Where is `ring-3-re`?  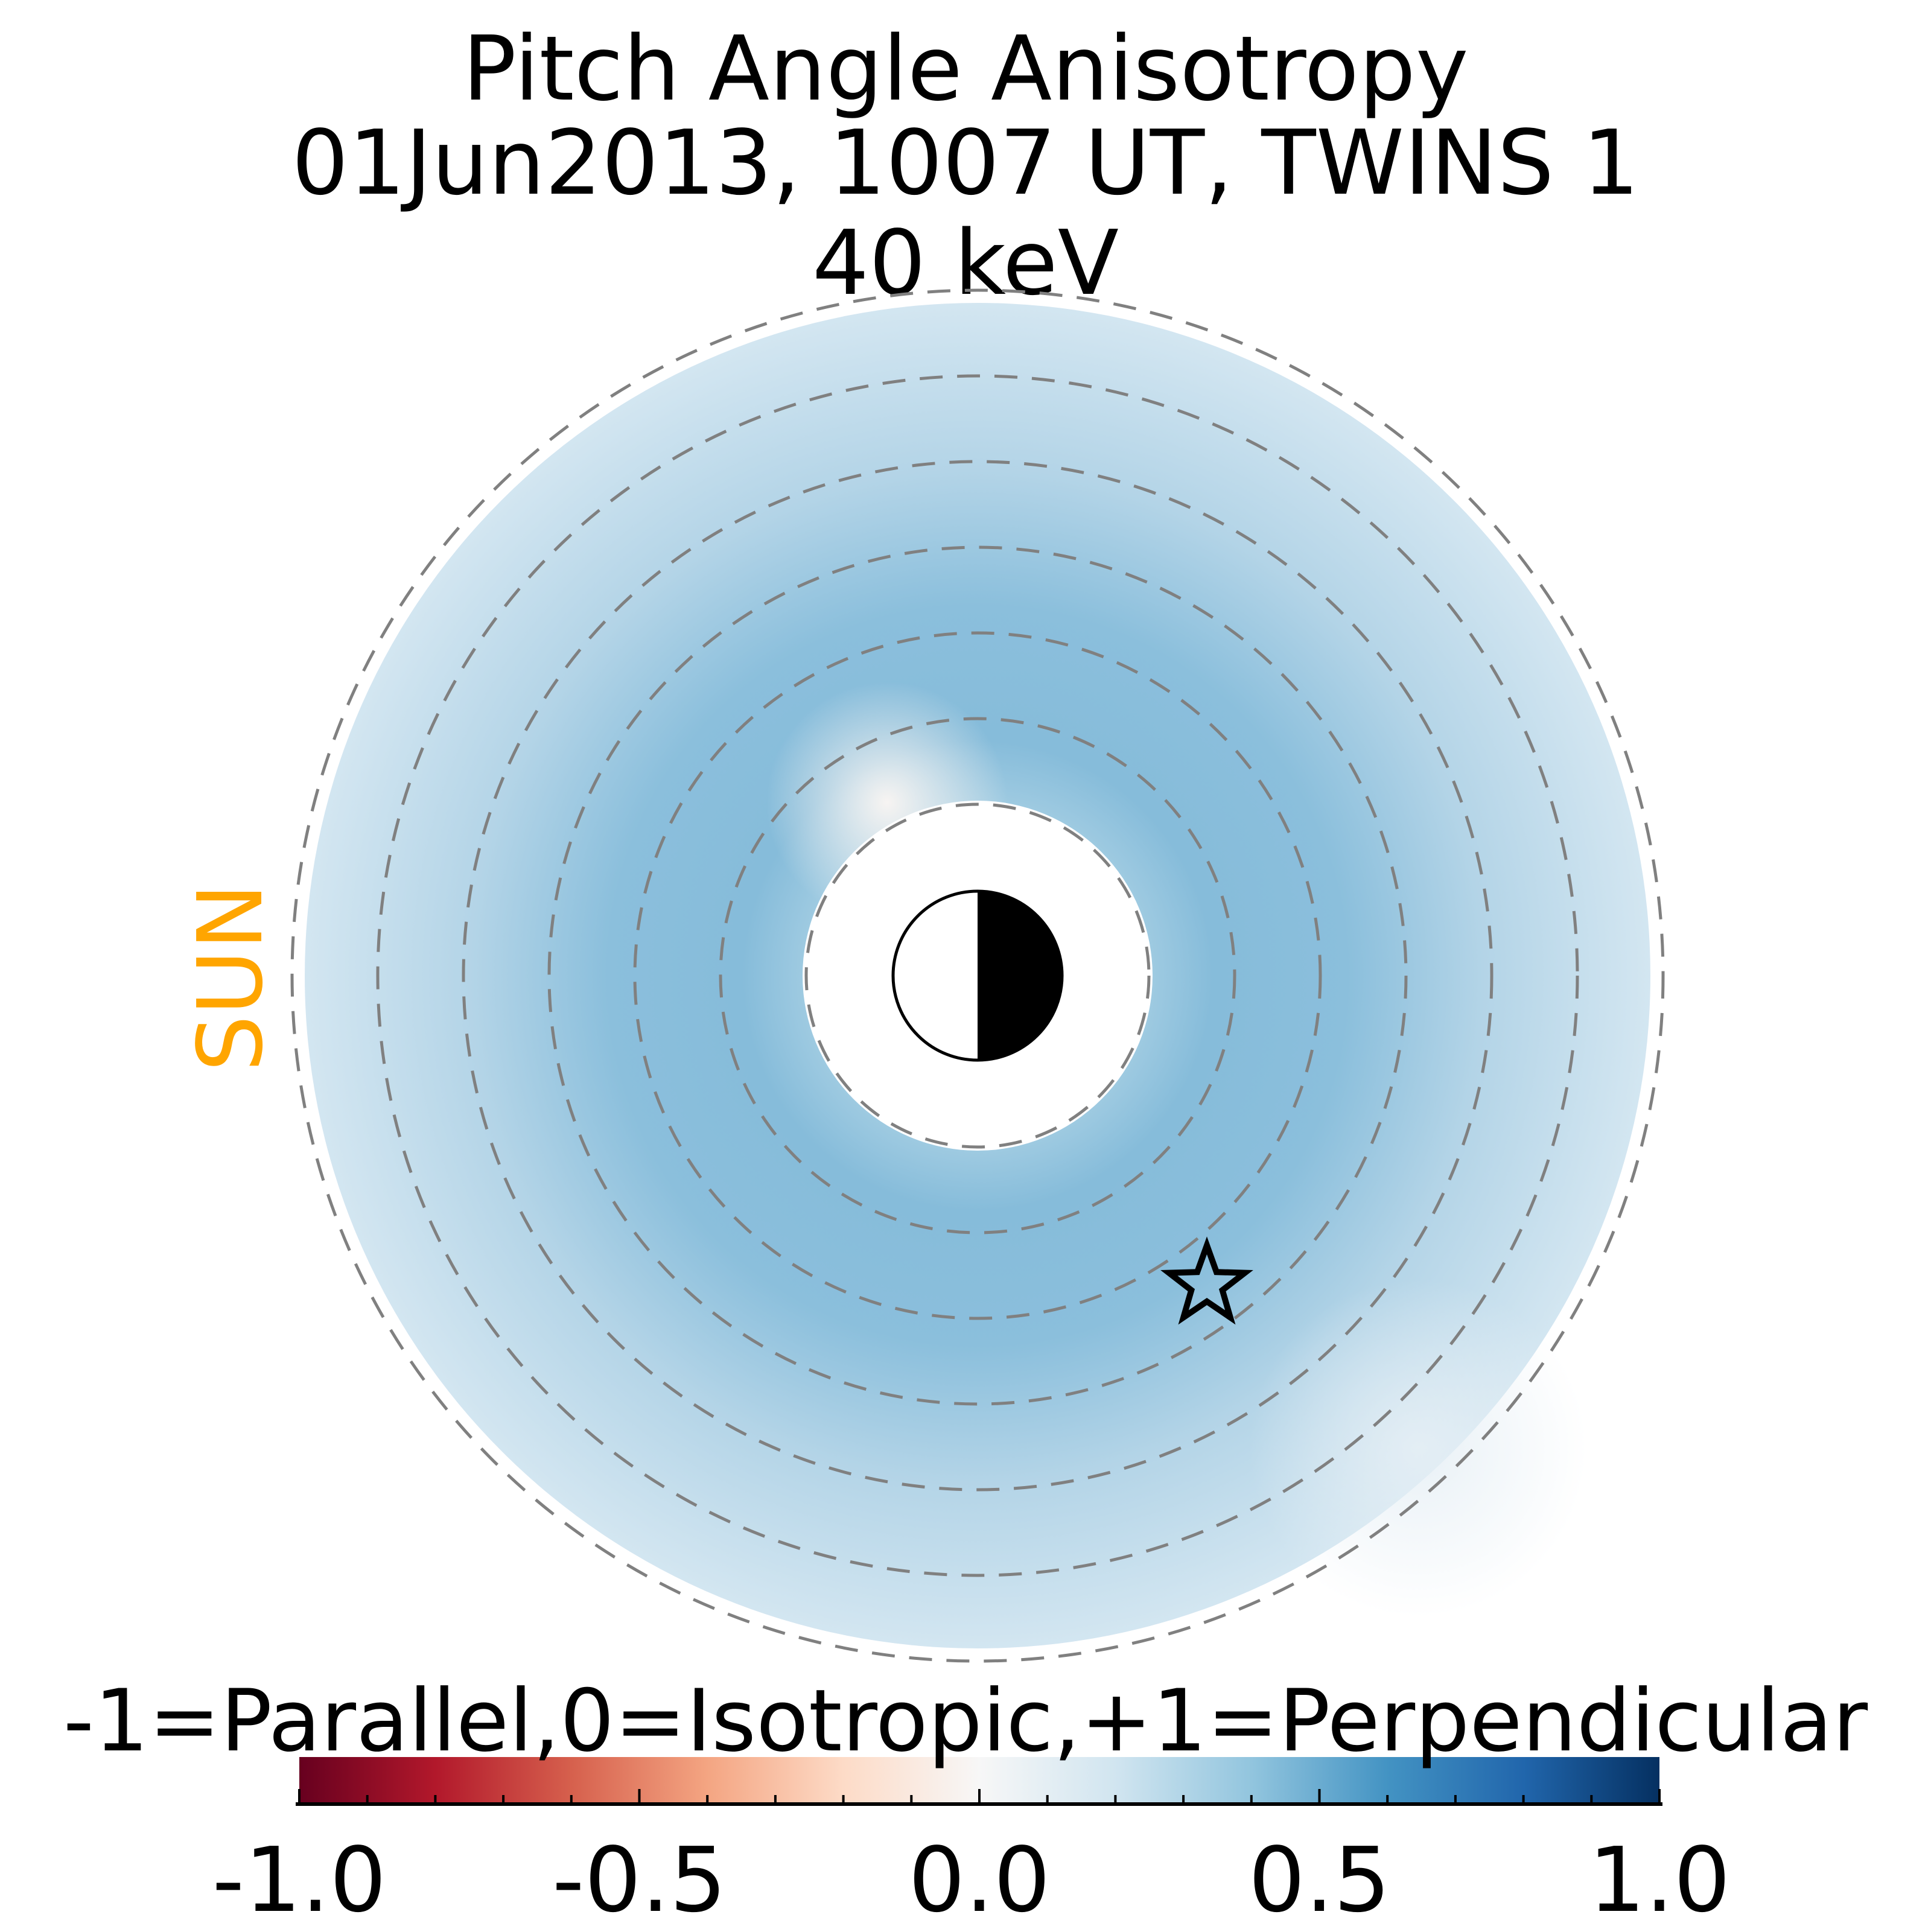 ring-3-re is located at coordinates (977, 976).